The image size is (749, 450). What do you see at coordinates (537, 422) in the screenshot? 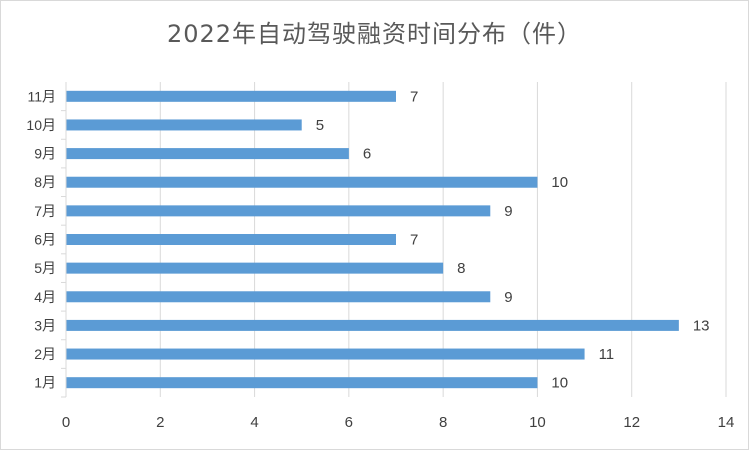
I see `x-tick-label: 10` at bounding box center [537, 422].